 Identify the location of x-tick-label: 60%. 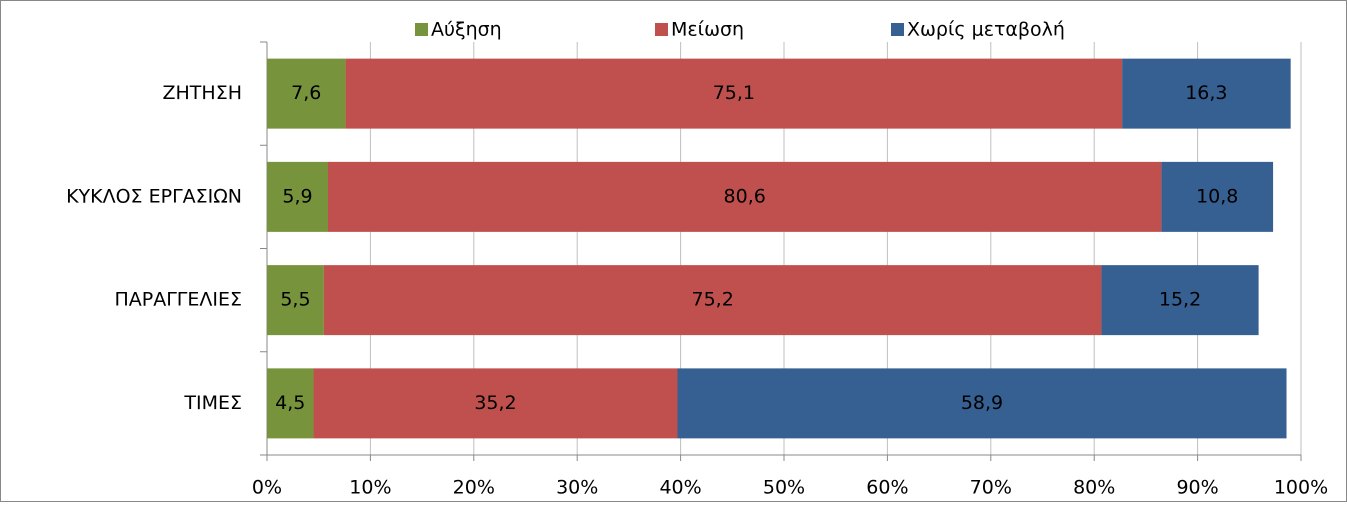
(887, 488).